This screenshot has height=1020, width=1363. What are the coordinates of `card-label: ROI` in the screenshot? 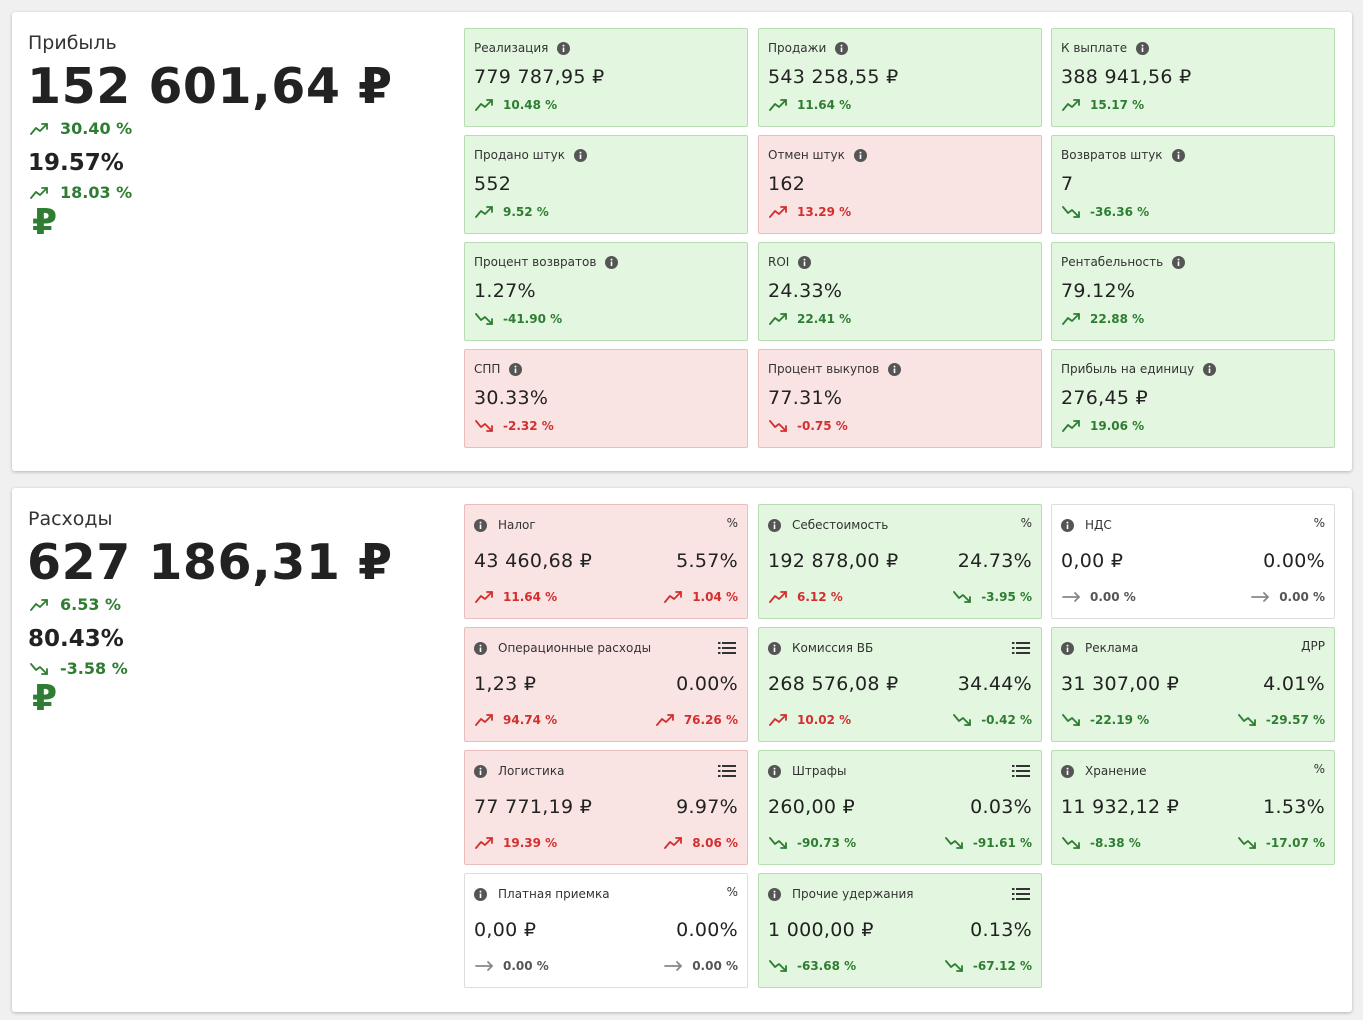 It's located at (779, 262).